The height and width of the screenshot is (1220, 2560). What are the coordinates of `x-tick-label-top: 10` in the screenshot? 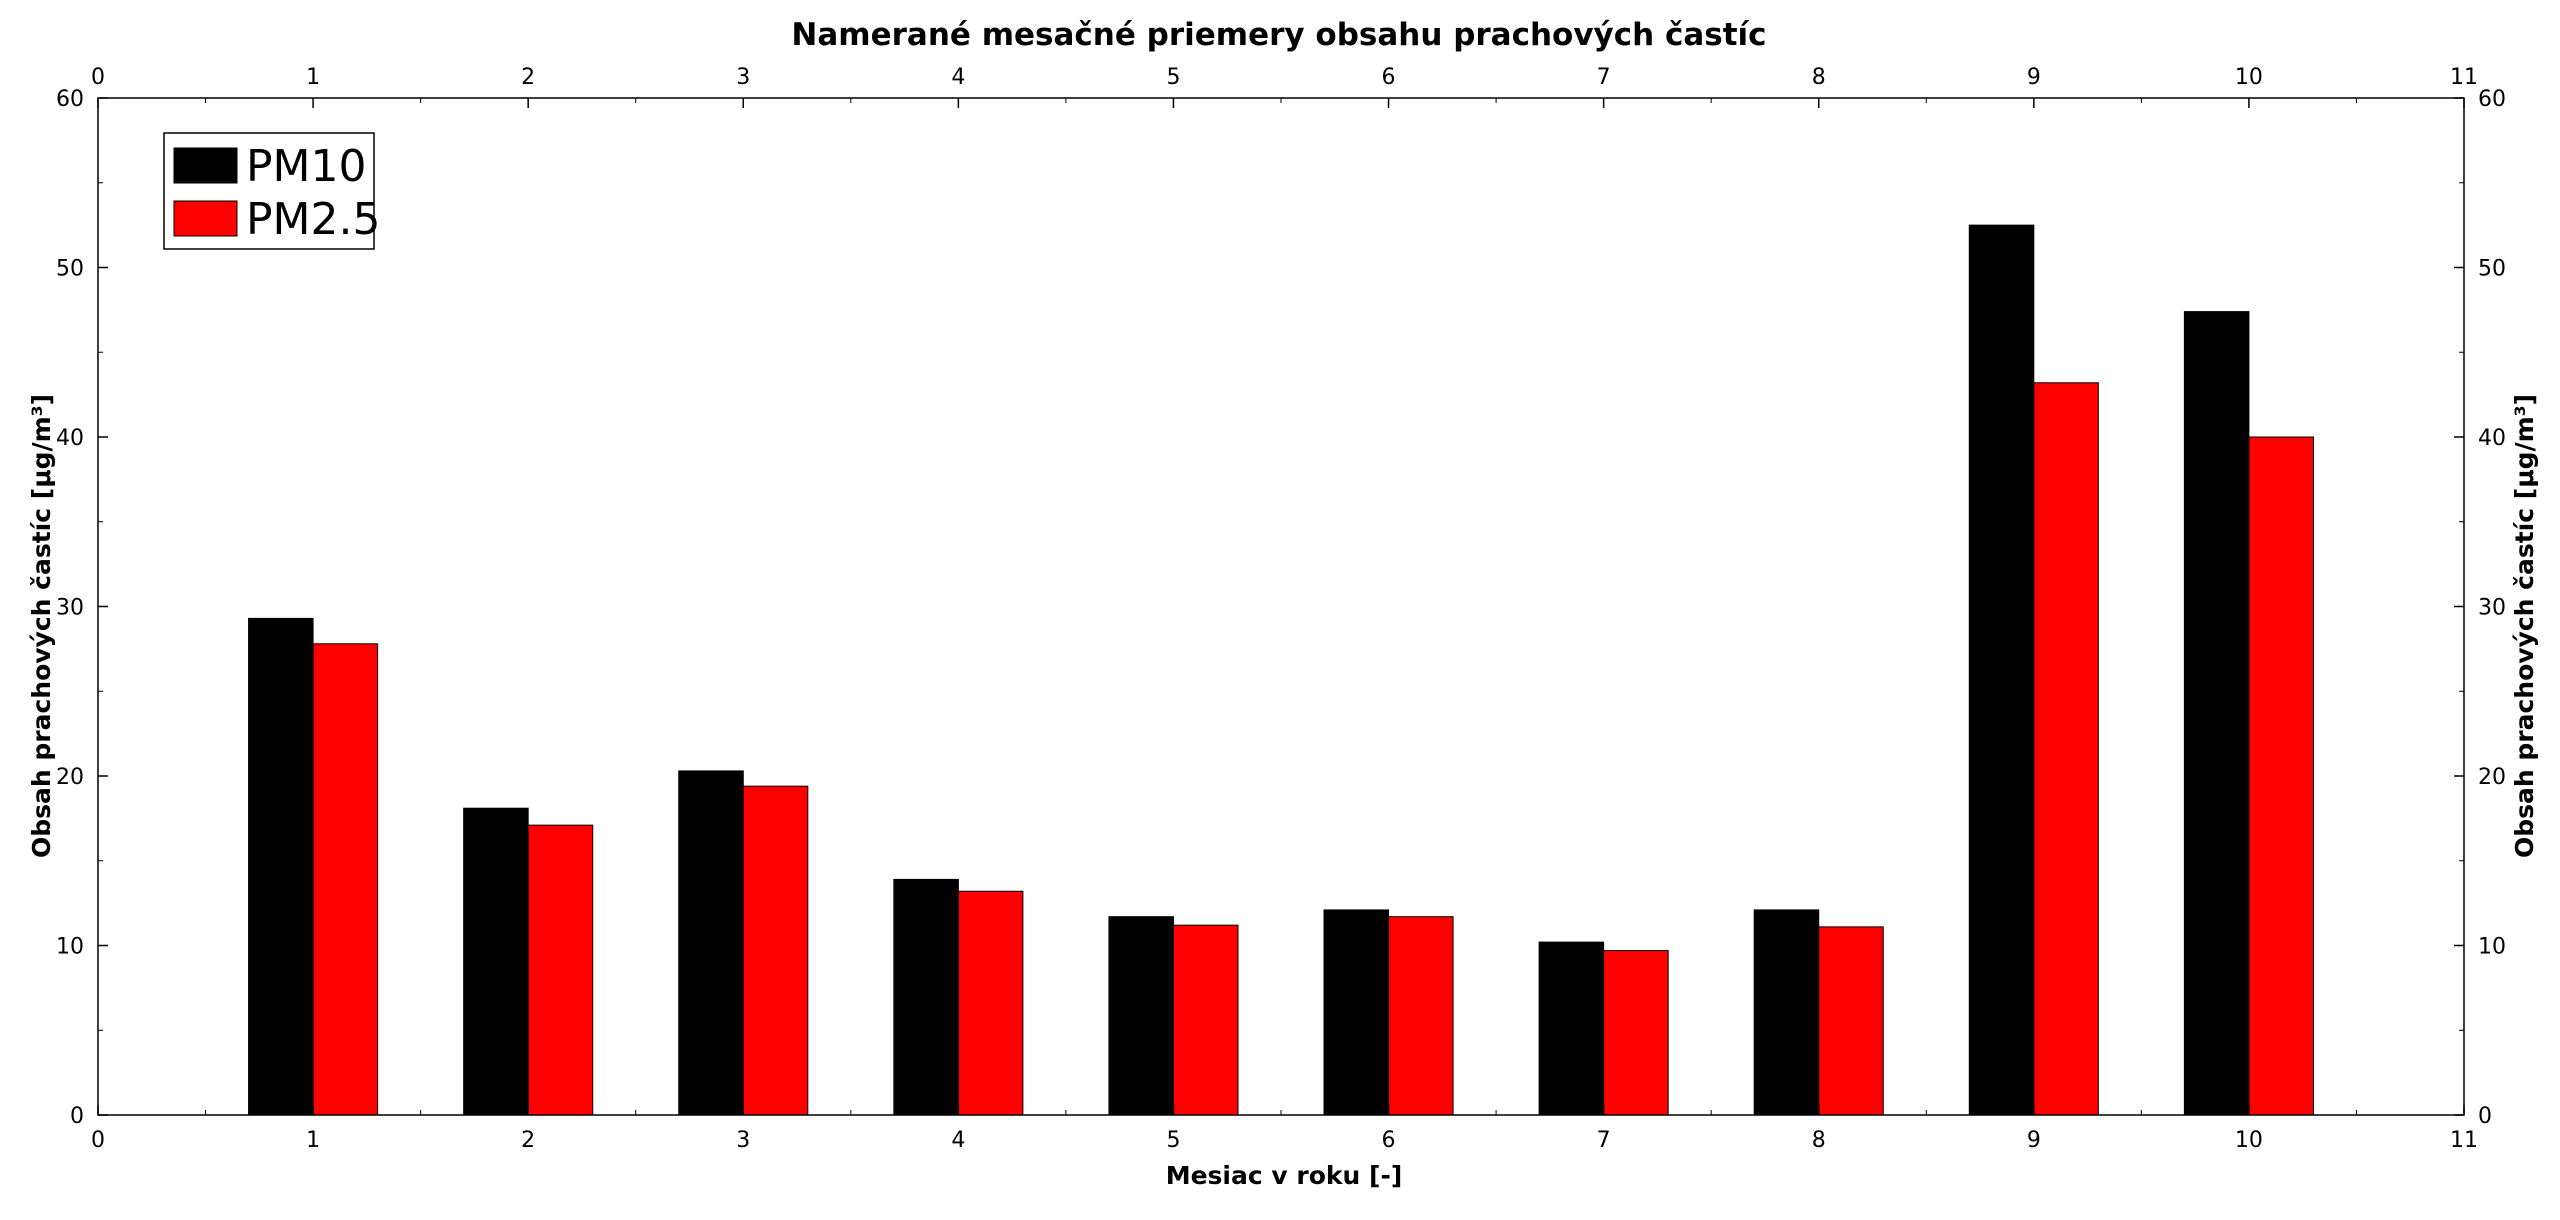 It's located at (2249, 77).